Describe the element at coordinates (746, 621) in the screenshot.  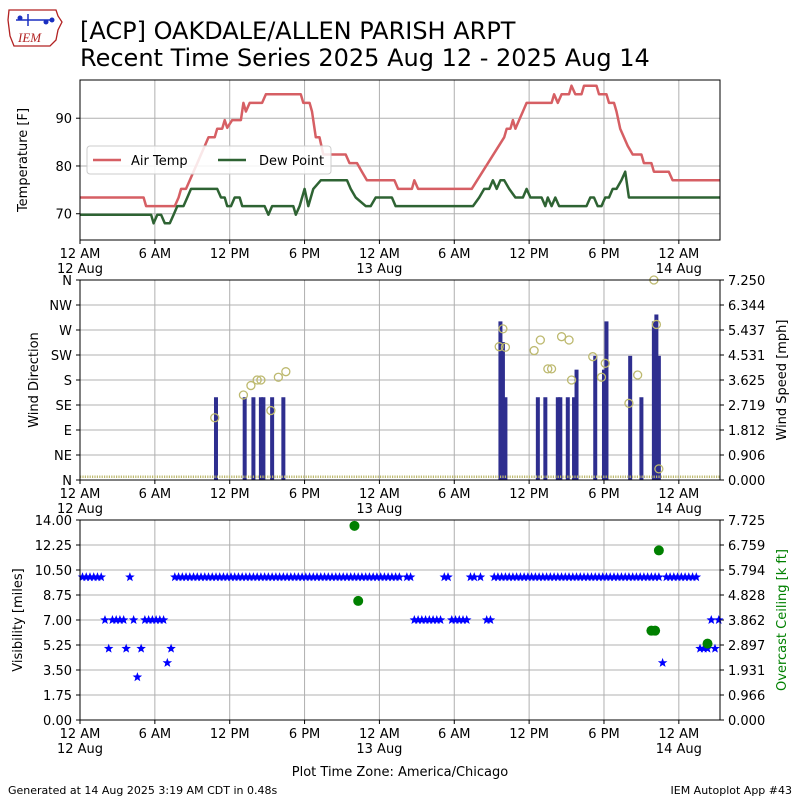
I see `y2-tick-label: 3.862` at that location.